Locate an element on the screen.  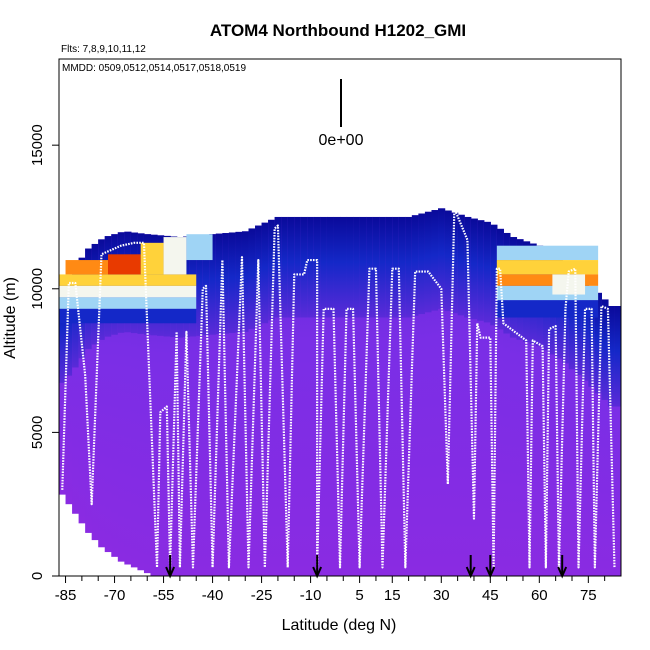
scale-label: 0e+00 is located at coordinates (341, 140).